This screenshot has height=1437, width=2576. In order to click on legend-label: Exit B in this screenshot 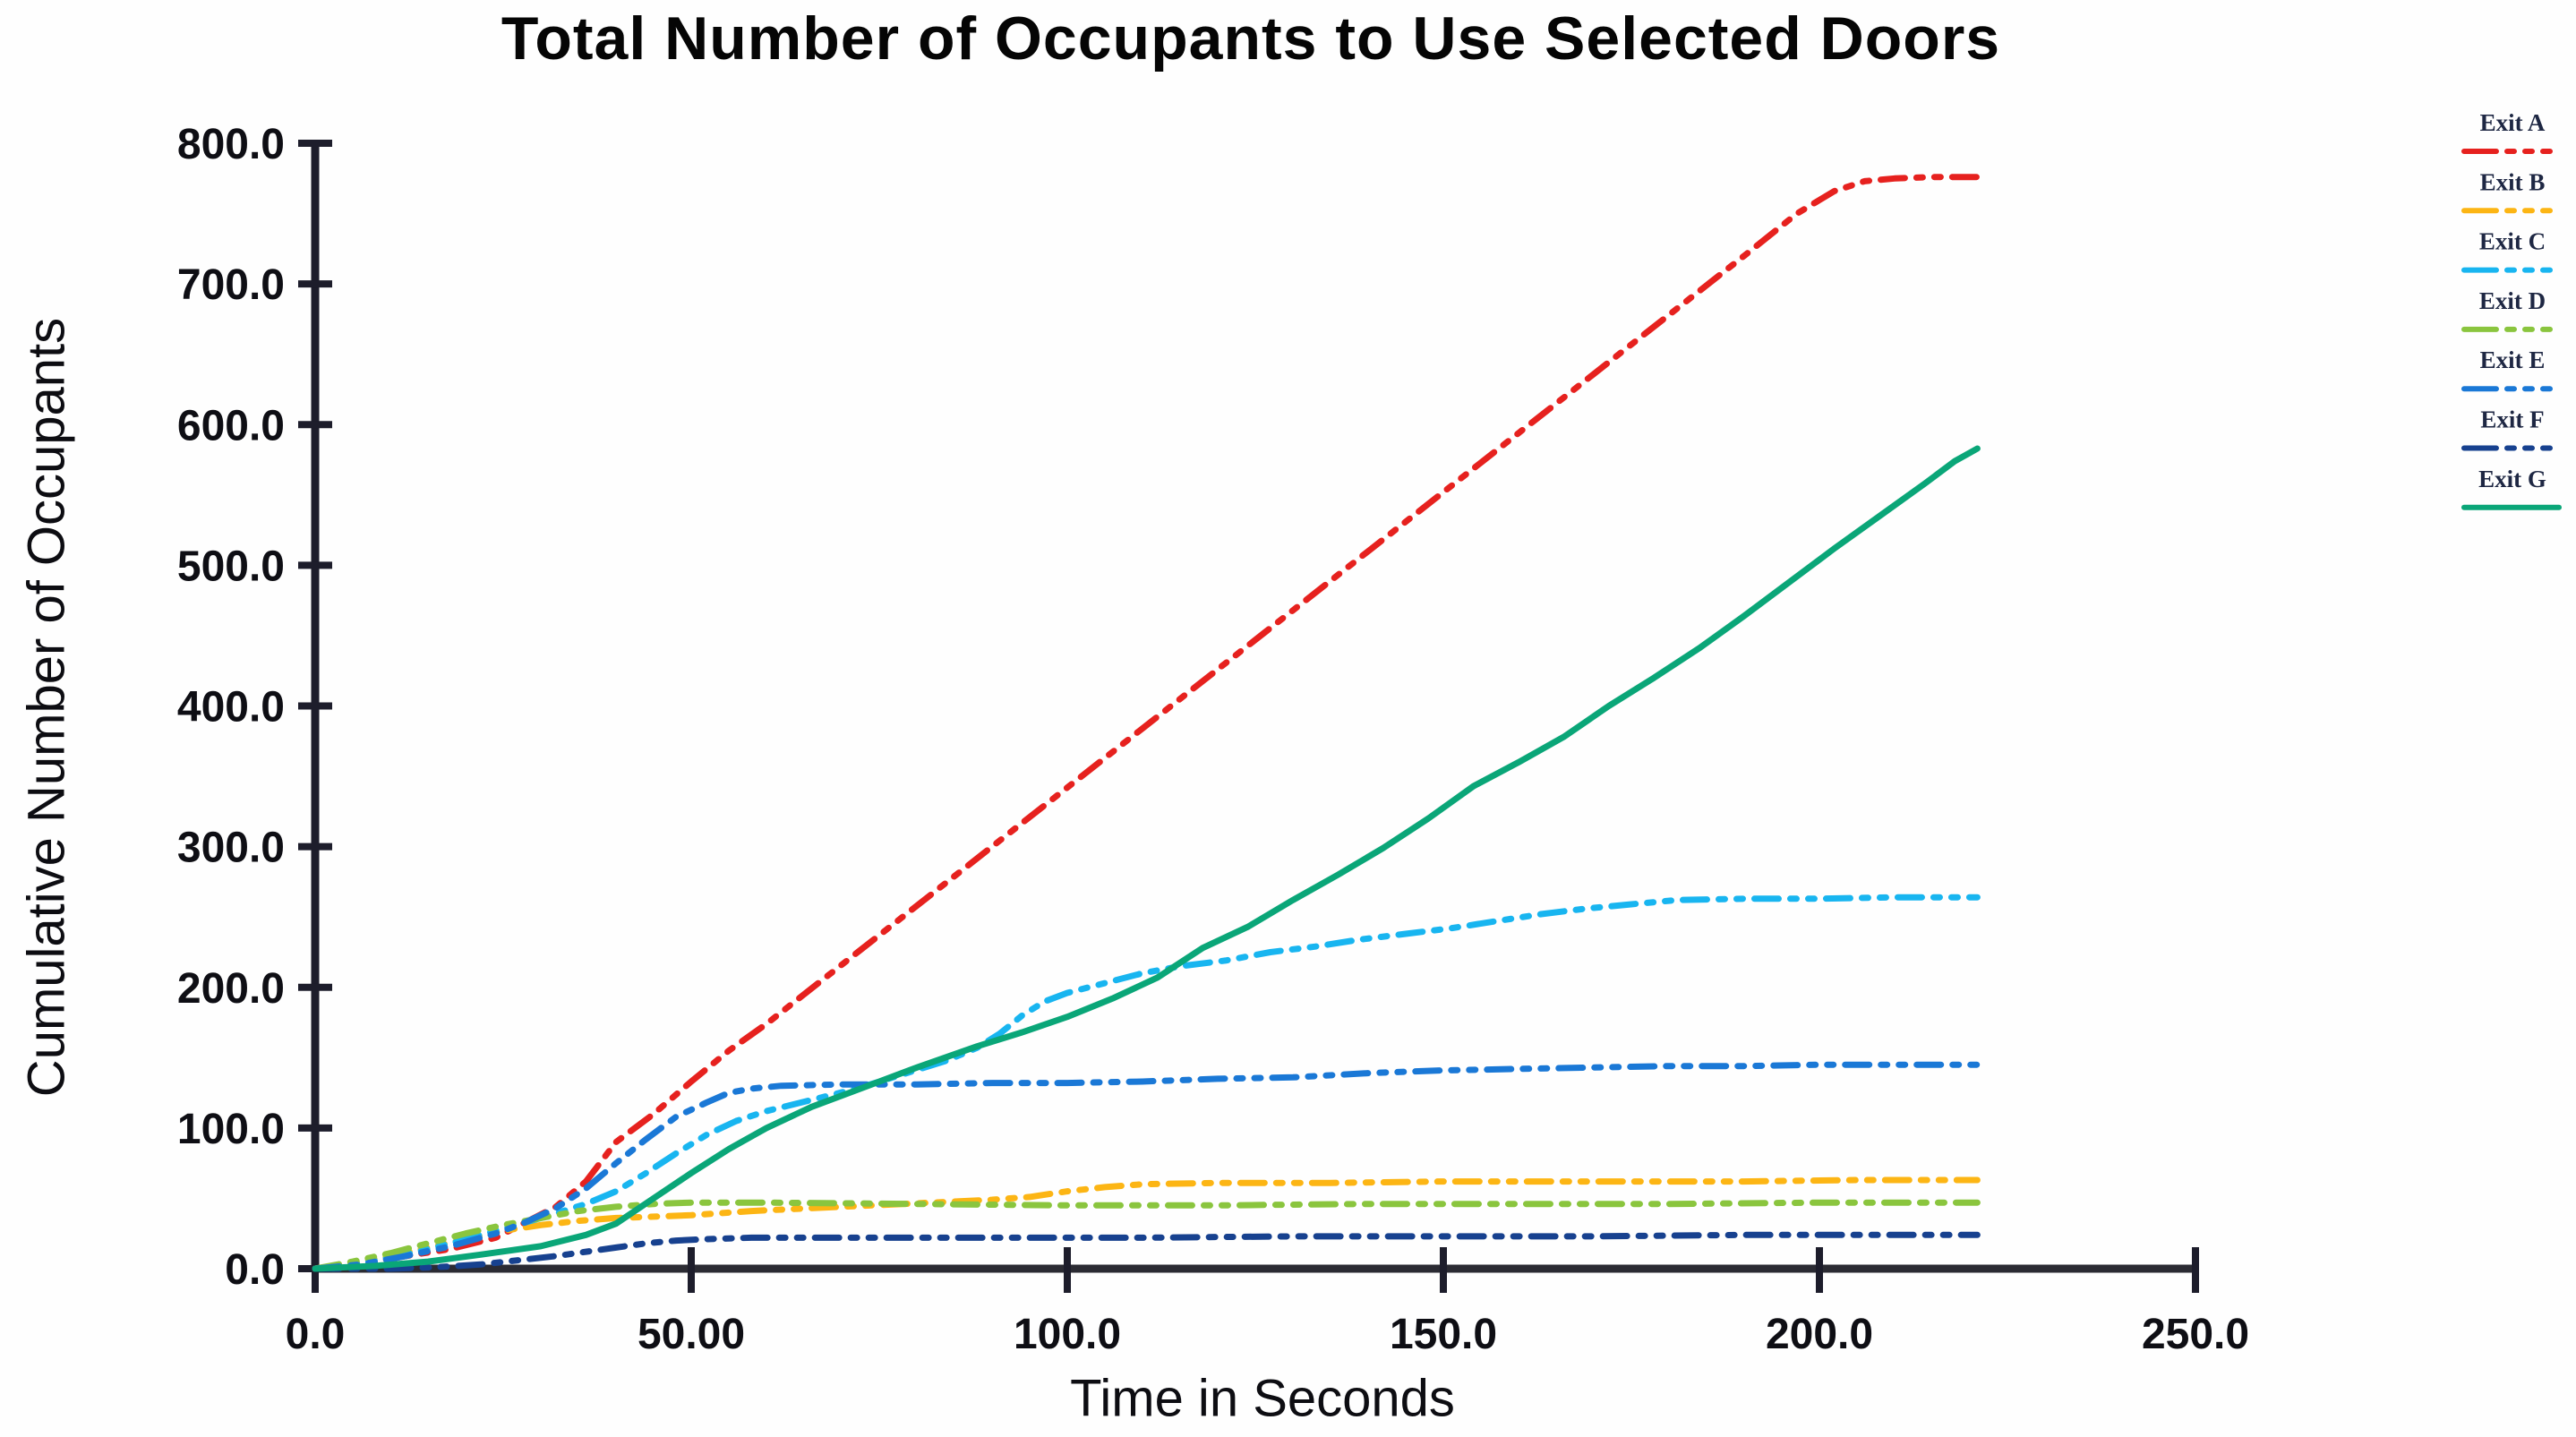, I will do `click(2513, 181)`.